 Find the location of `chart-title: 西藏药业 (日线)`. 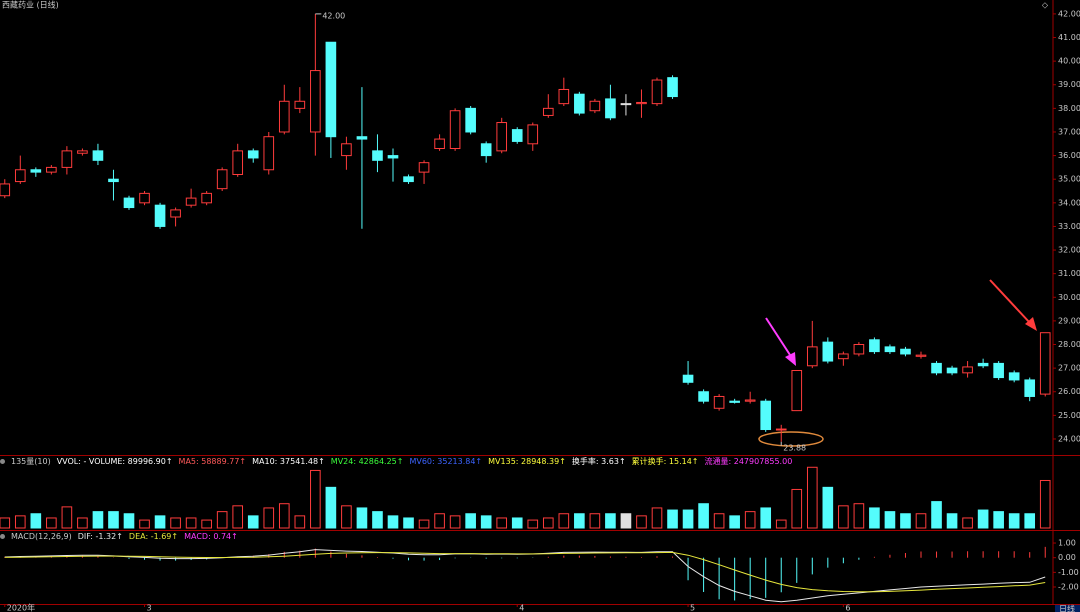

chart-title: 西藏药业 (日线) is located at coordinates (30, 5).